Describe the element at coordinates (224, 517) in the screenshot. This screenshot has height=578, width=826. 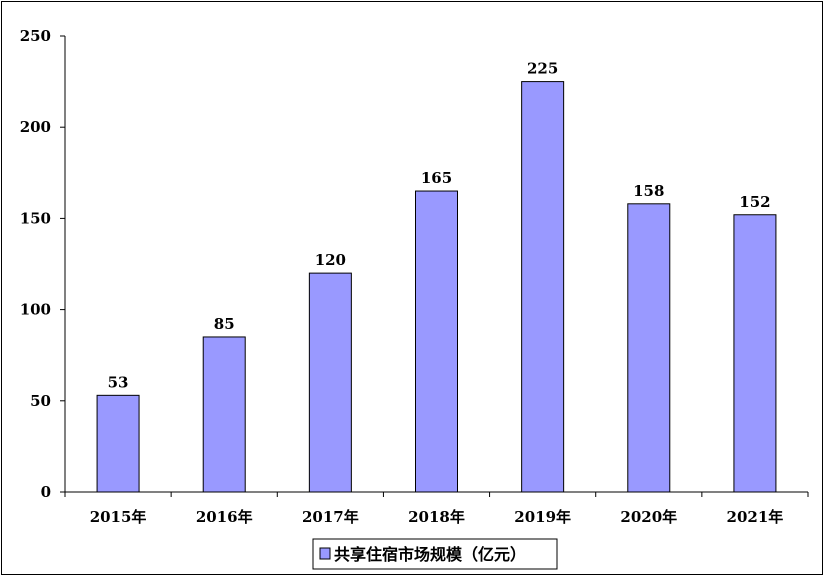
I see `x-tick-label: 2016年` at that location.